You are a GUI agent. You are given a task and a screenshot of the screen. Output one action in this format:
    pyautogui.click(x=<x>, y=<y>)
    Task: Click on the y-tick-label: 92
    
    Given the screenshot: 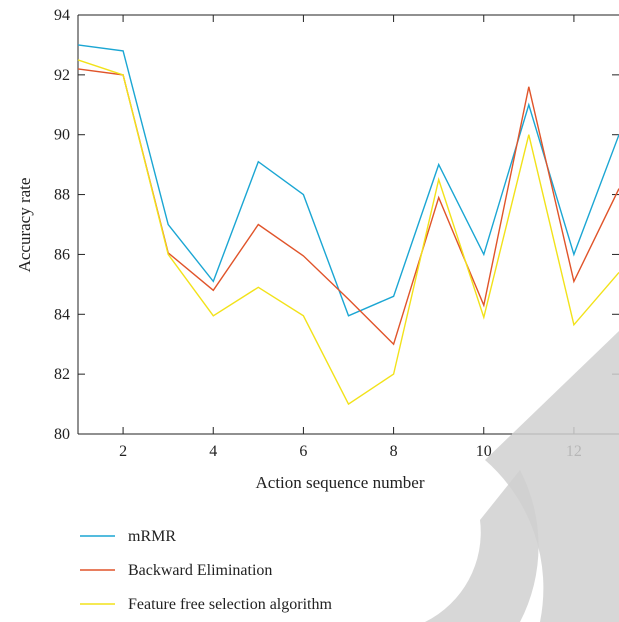 What is the action you would take?
    pyautogui.click(x=62, y=75)
    